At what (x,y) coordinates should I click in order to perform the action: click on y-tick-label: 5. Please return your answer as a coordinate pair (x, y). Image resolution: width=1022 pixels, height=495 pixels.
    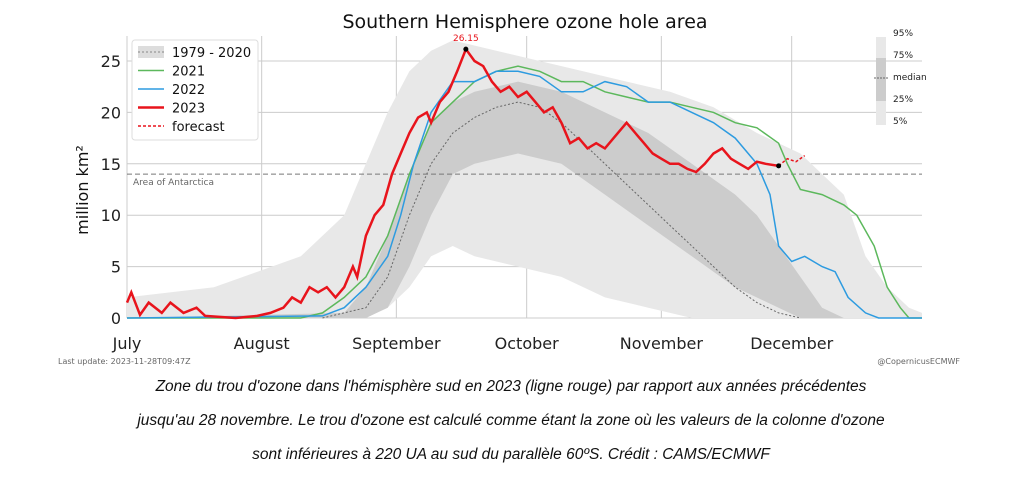
    Looking at the image, I should click on (116, 267).